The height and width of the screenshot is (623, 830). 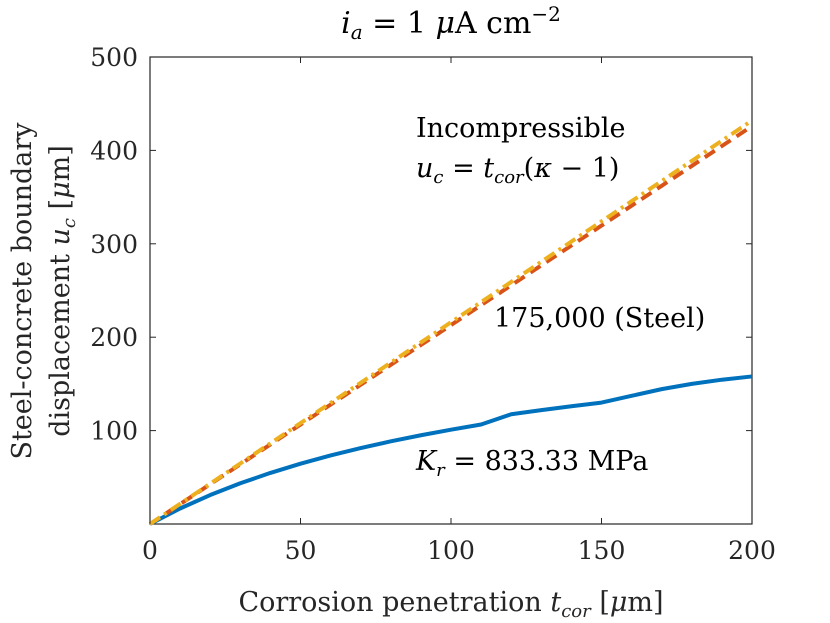 What do you see at coordinates (114, 57) in the screenshot?
I see `y-tick-label: 500` at bounding box center [114, 57].